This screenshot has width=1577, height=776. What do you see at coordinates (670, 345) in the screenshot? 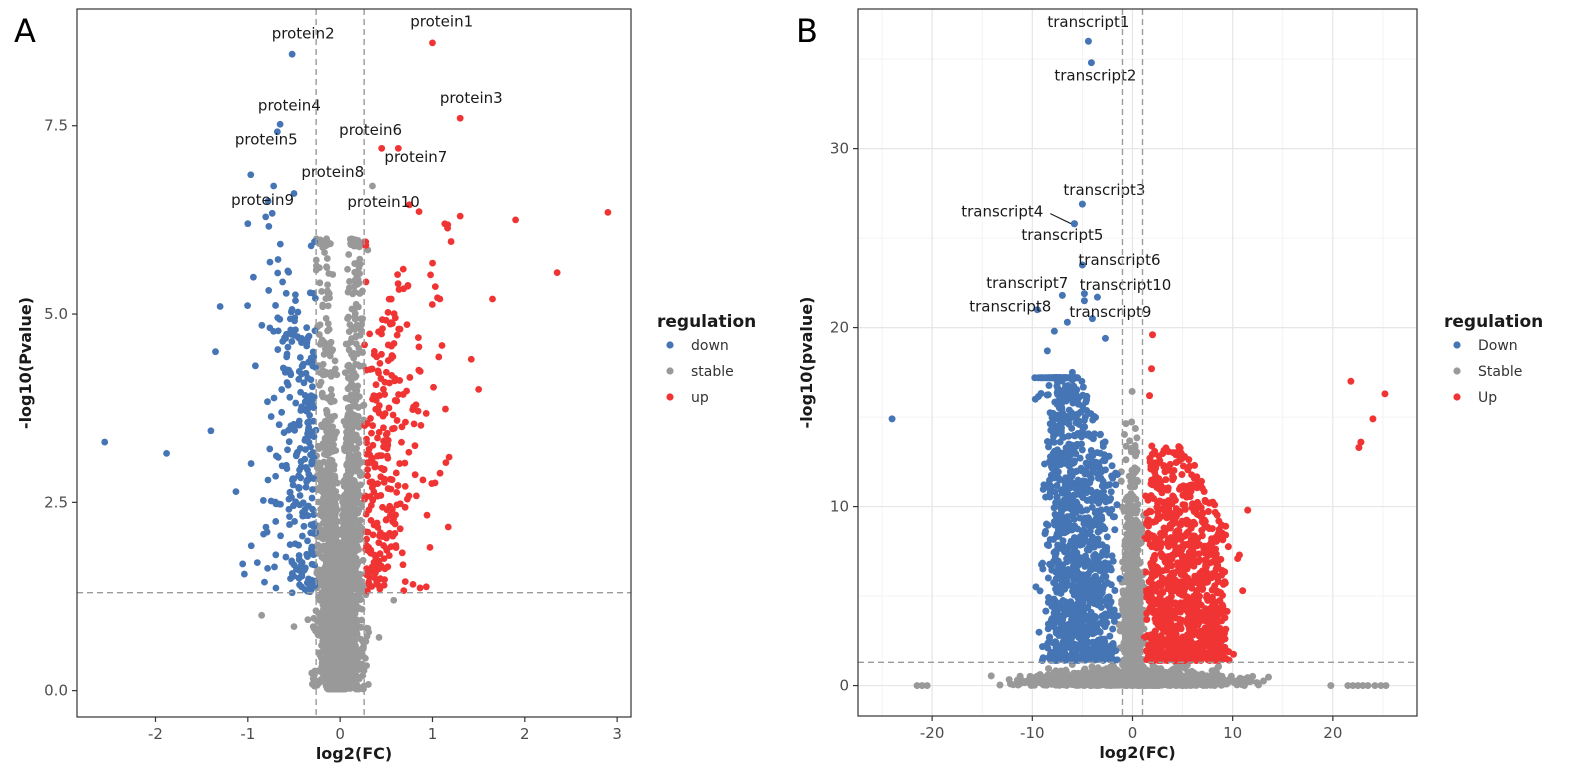
I see `panel-a-legend-swatch-down` at bounding box center [670, 345].